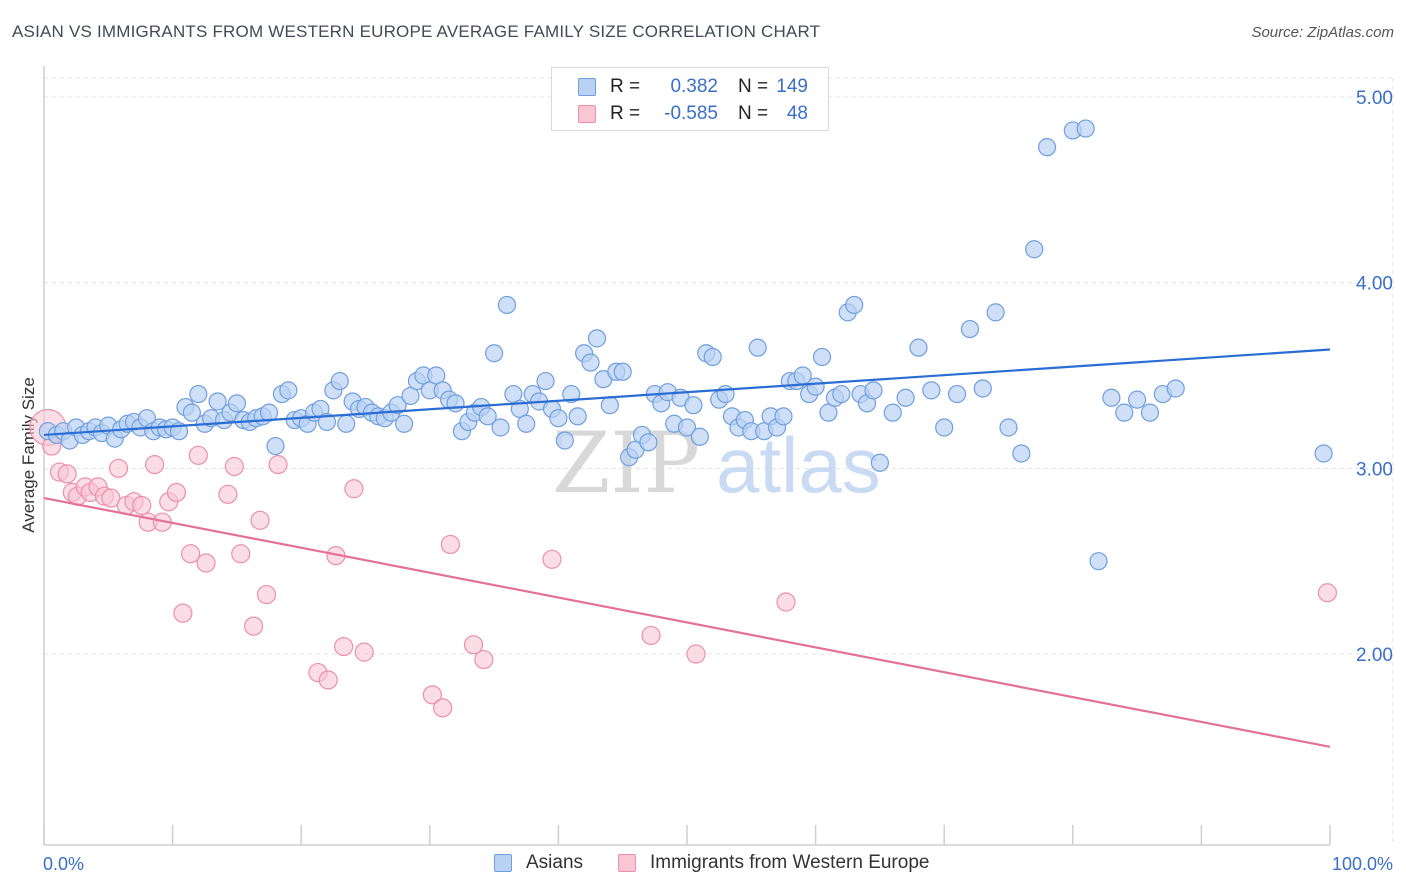 The width and height of the screenshot is (1406, 892). What do you see at coordinates (1374, 377) in the screenshot?
I see `y-tick-labels: 2.00 3.00 4.00 5.00` at bounding box center [1374, 377].